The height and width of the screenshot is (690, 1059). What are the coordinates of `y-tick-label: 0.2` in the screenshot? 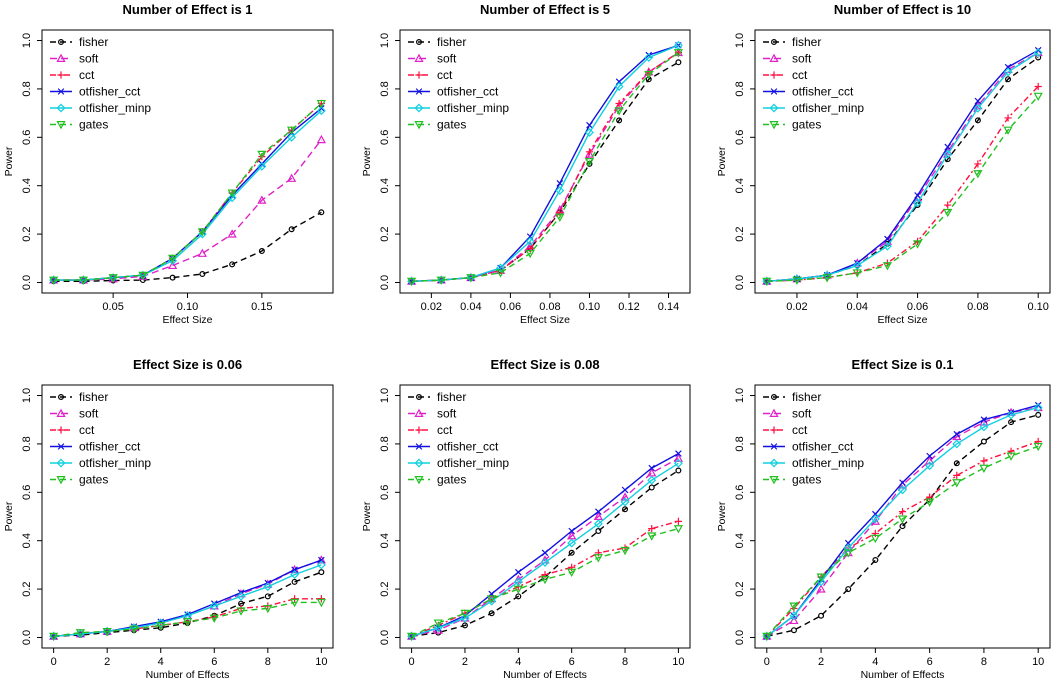 It's located at (740, 233).